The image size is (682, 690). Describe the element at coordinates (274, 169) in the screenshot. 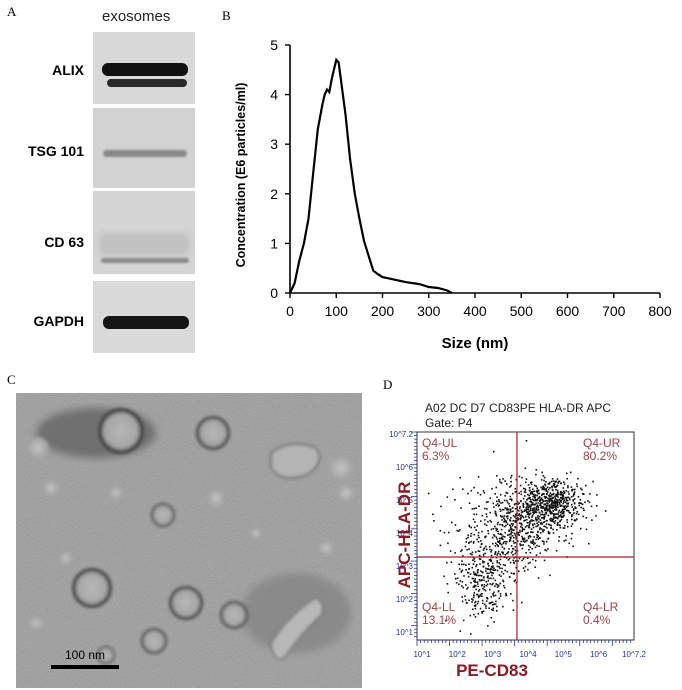

I see `y-tick-labels: 0 1 2 3 4 5` at that location.